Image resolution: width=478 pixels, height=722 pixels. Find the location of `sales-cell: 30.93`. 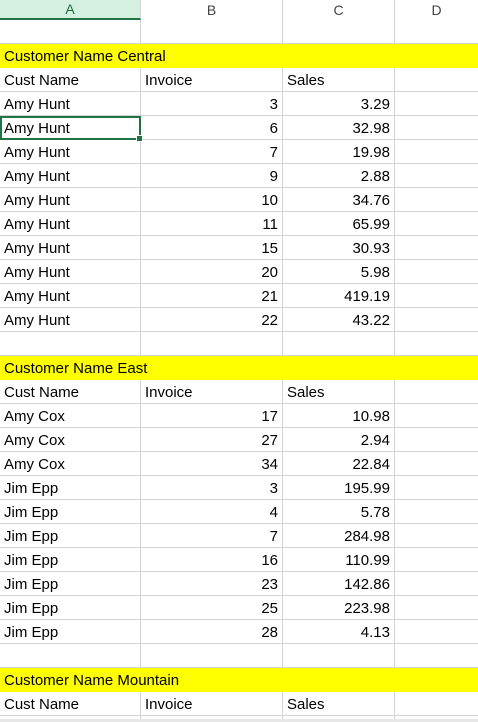

sales-cell: 30.93 is located at coordinates (339, 248).